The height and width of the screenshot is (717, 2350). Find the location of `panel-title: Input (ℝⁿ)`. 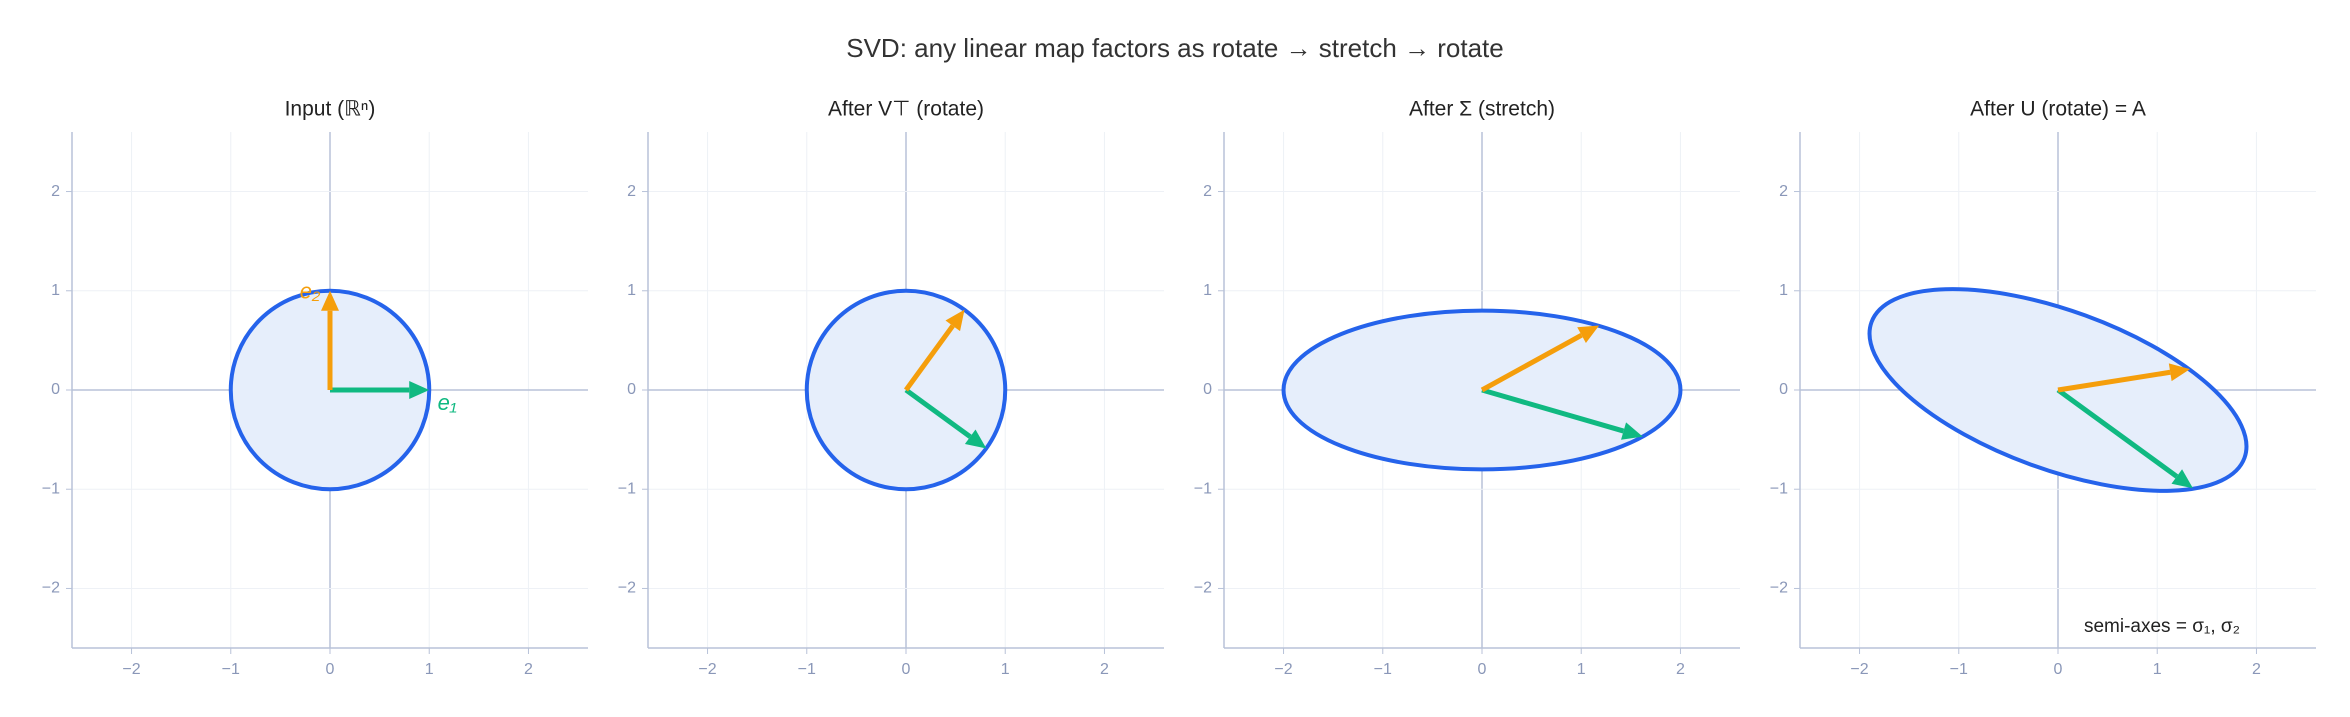

panel-title: Input (ℝⁿ) is located at coordinates (330, 109).